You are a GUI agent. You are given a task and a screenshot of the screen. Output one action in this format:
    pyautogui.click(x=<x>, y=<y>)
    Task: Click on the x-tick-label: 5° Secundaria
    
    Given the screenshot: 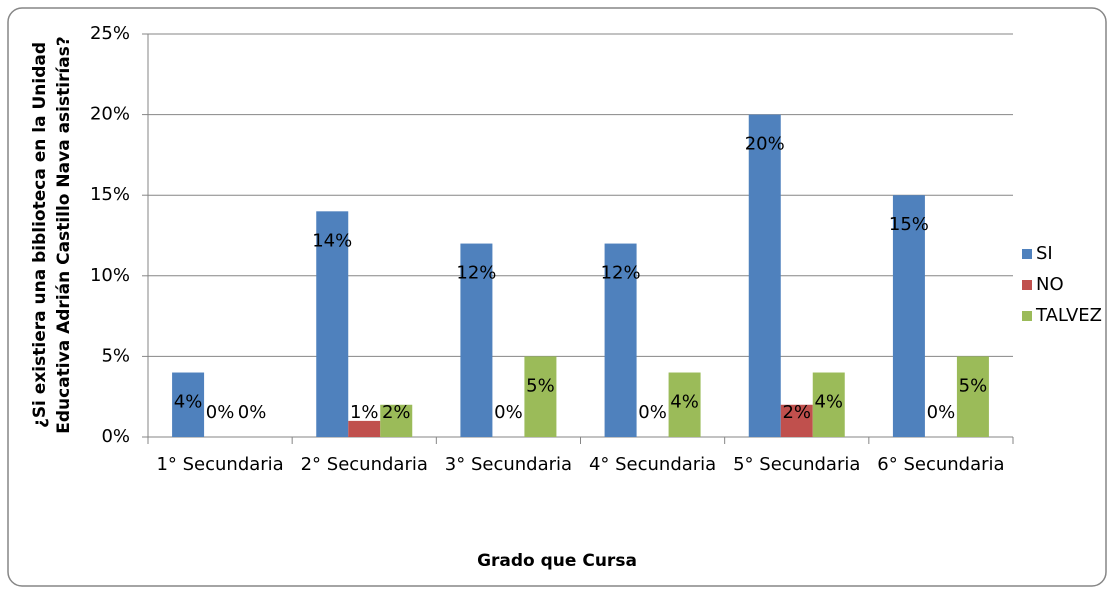 What is the action you would take?
    pyautogui.click(x=797, y=464)
    